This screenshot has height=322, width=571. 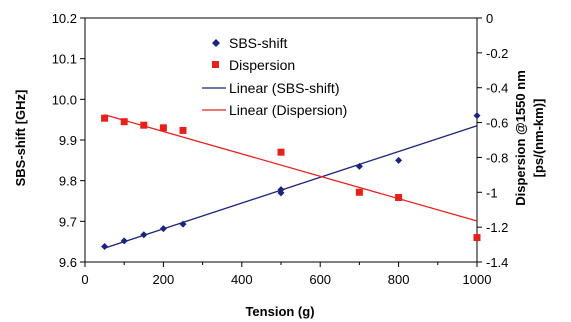 What do you see at coordinates (320, 279) in the screenshot?
I see `x-tick-label: 600` at bounding box center [320, 279].